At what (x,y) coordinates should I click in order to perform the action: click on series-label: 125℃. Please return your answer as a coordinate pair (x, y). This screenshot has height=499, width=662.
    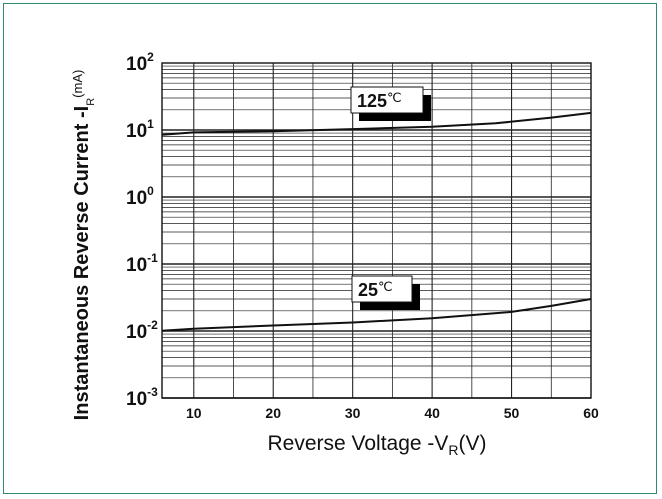
    Looking at the image, I should click on (390, 103).